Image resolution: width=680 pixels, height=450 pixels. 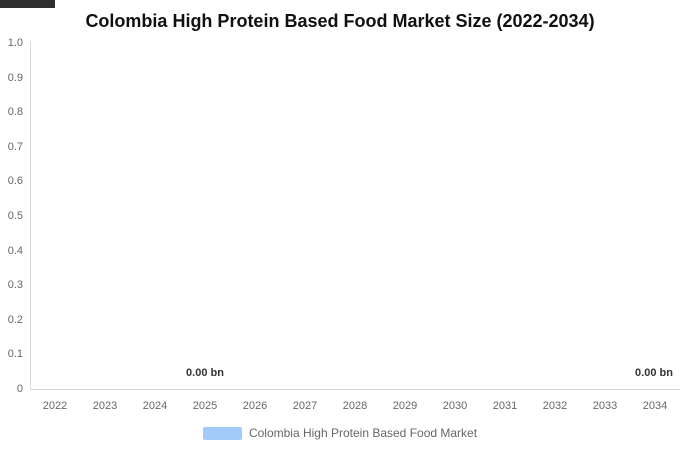 I want to click on x-tick-label: 2029, so click(x=405, y=406).